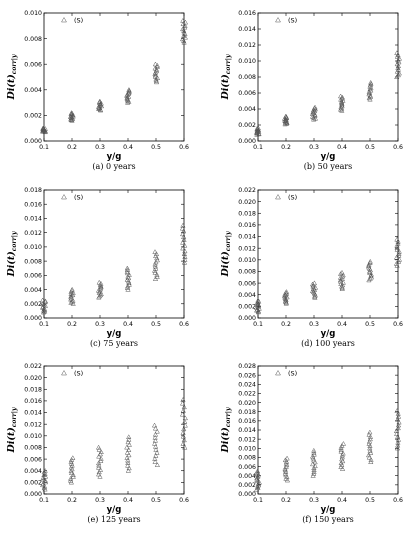  I want to click on plot-frame-e, so click(114, 430).